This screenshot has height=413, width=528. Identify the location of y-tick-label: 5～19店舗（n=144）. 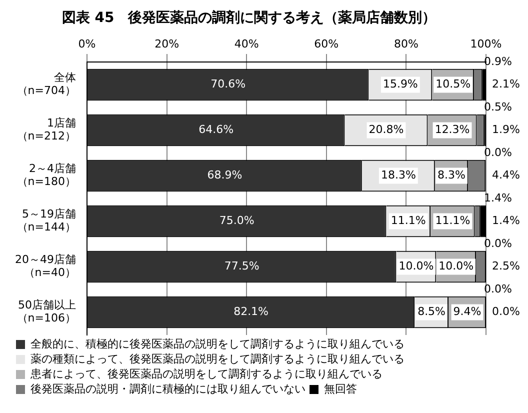
(46, 221).